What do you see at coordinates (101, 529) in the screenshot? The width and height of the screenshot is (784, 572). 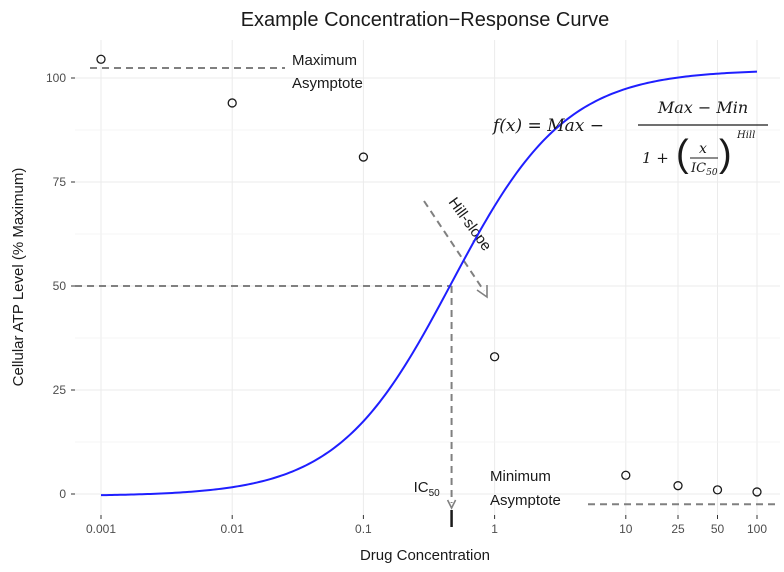 I see `x-tick-label: 0.001` at bounding box center [101, 529].